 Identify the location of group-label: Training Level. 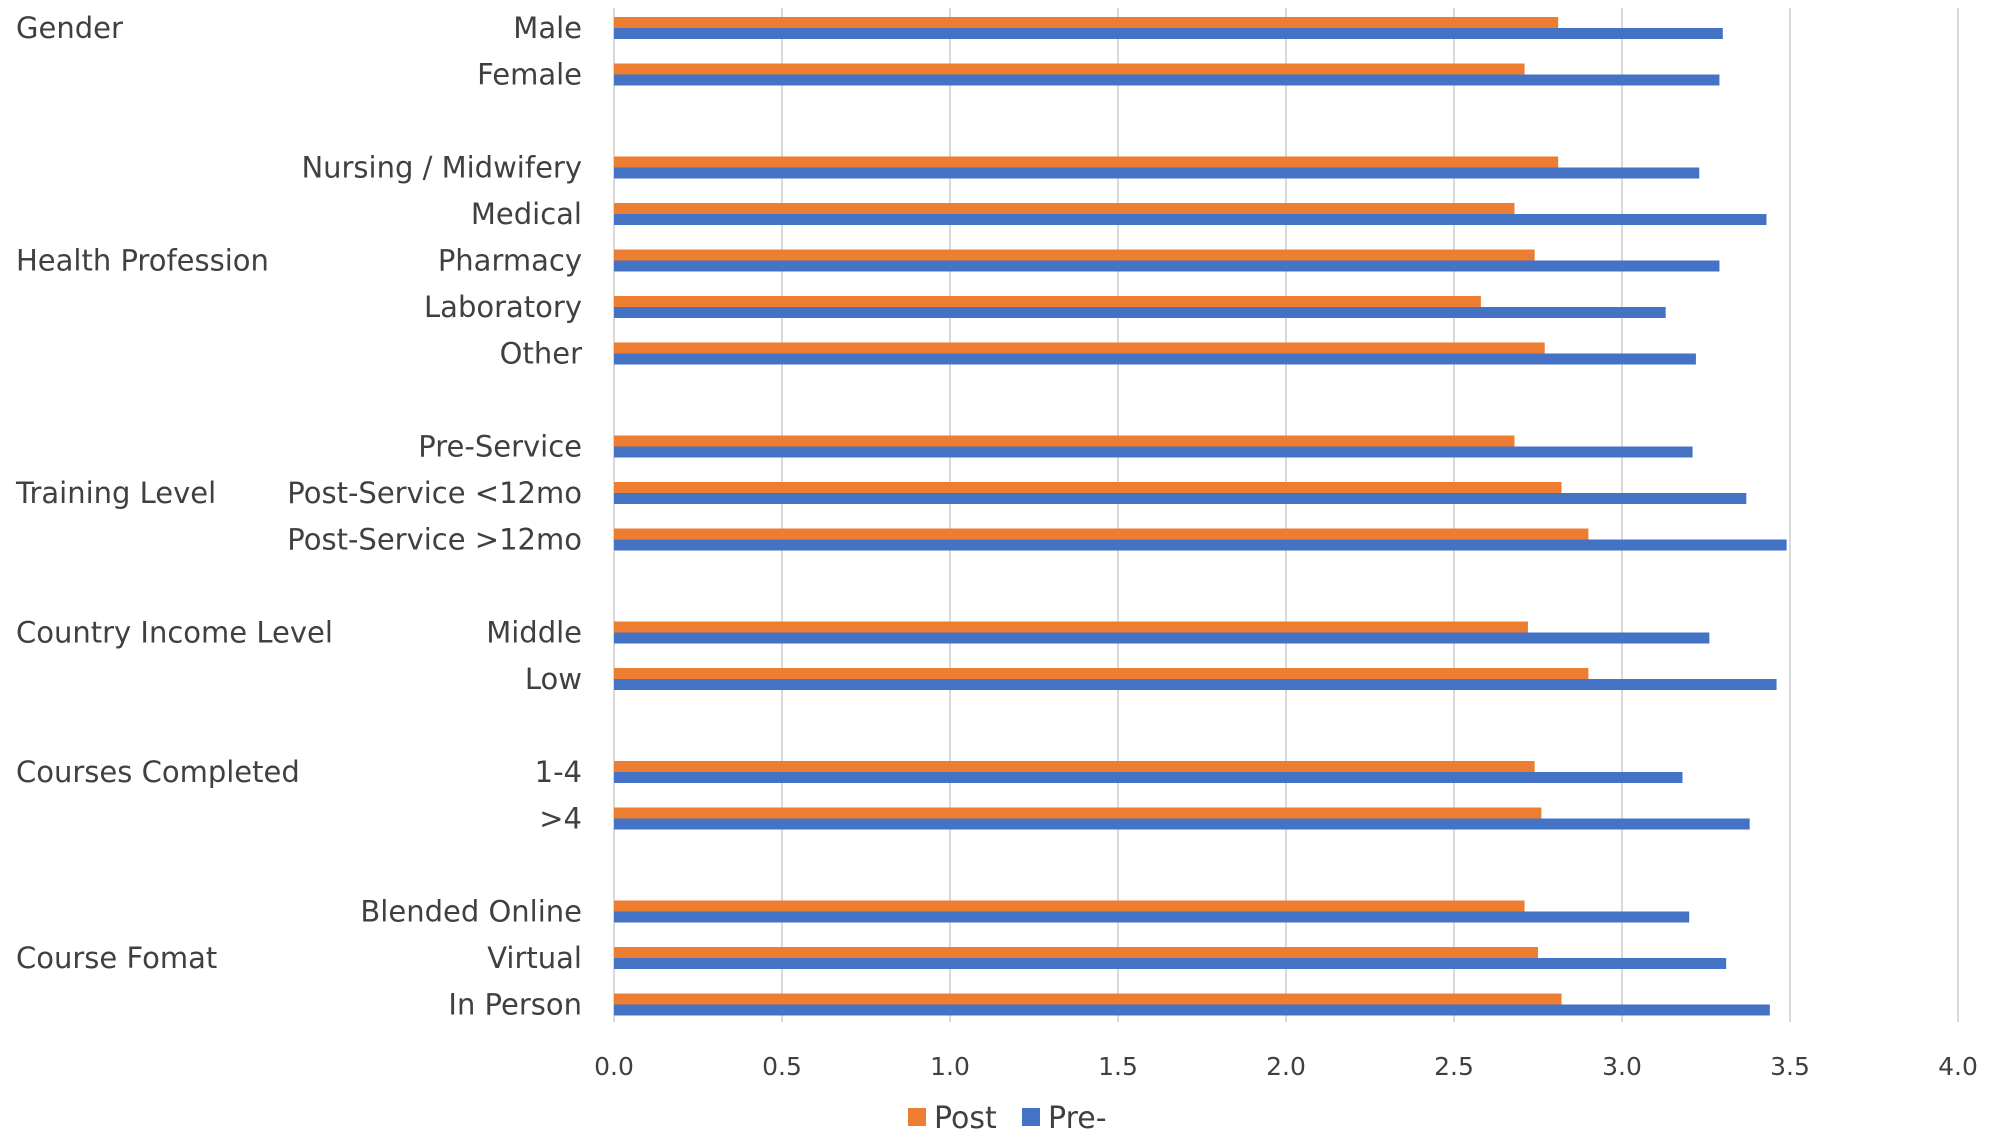
(115, 493).